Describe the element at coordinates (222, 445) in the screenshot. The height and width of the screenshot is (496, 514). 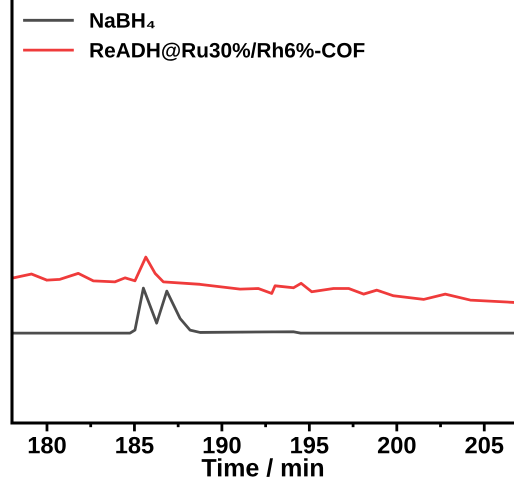
I see `x-tick-label: 190` at that location.